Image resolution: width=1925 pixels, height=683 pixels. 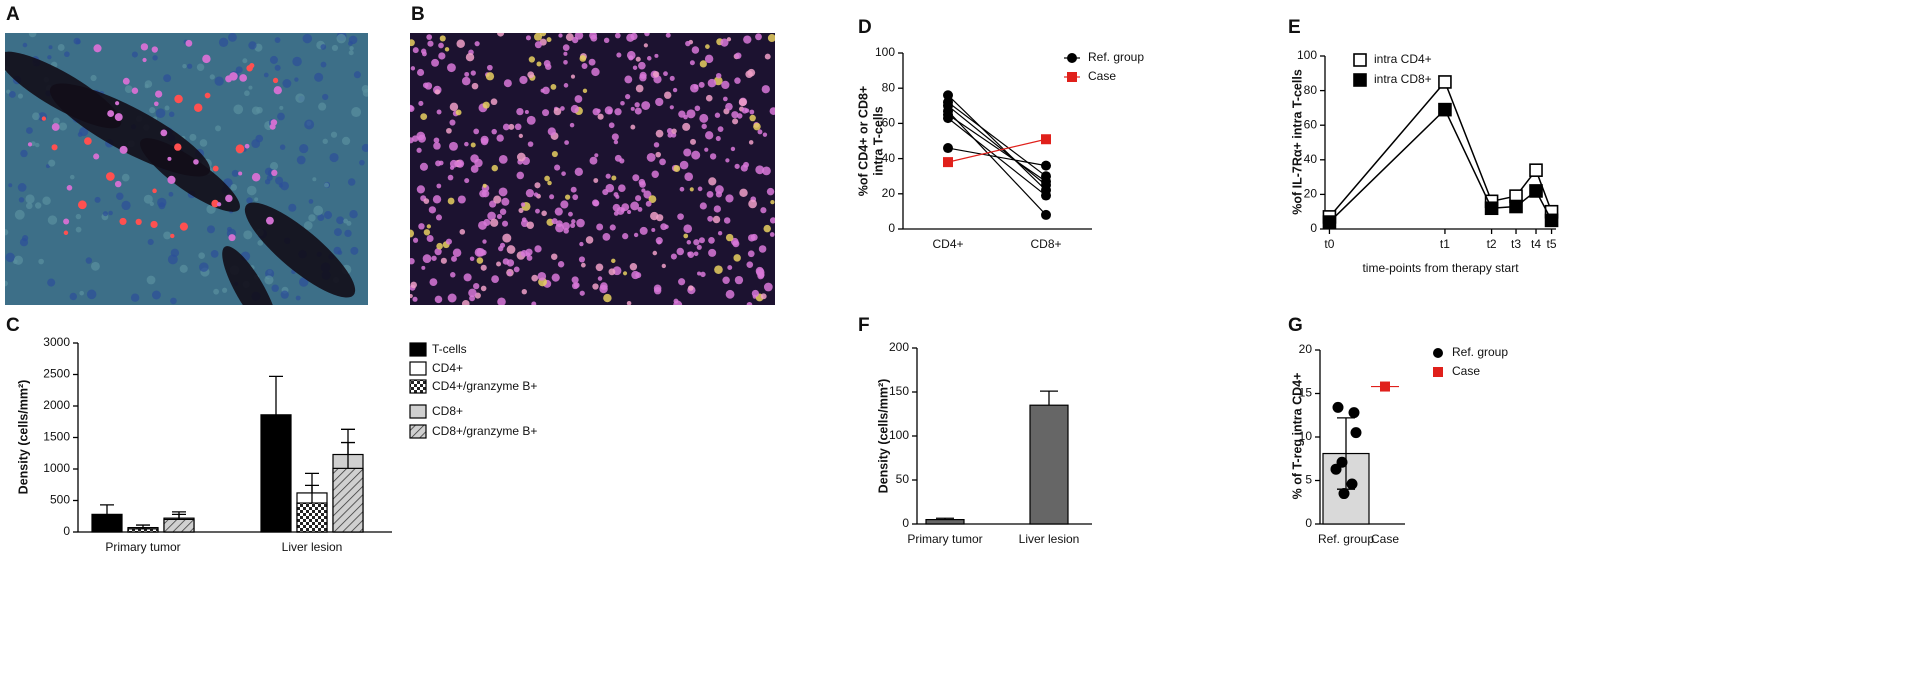 I want to click on panel-label: B, so click(x=418, y=14).